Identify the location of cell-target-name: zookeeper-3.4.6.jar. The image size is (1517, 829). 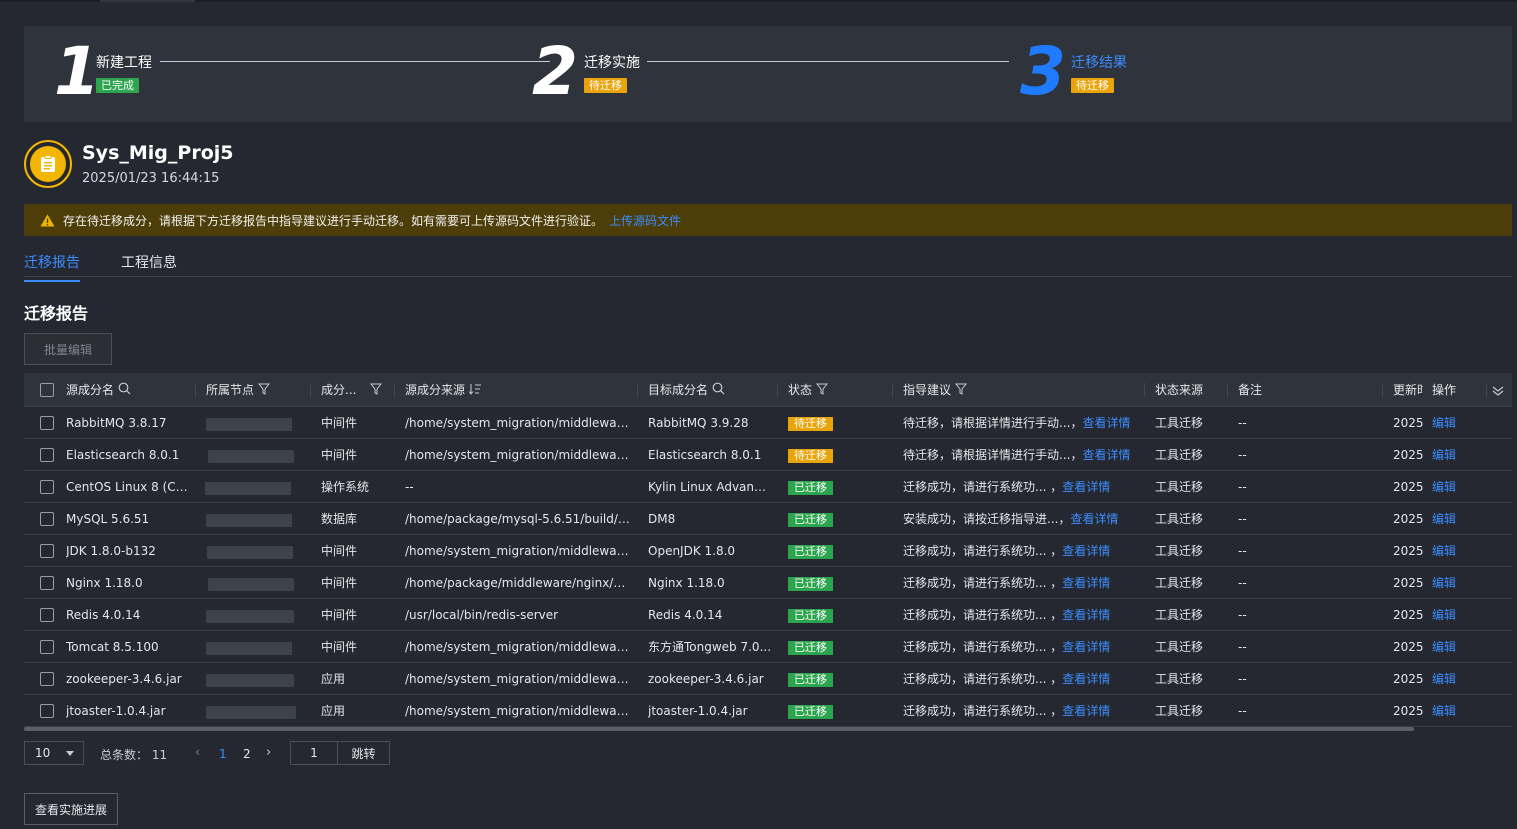
(706, 679).